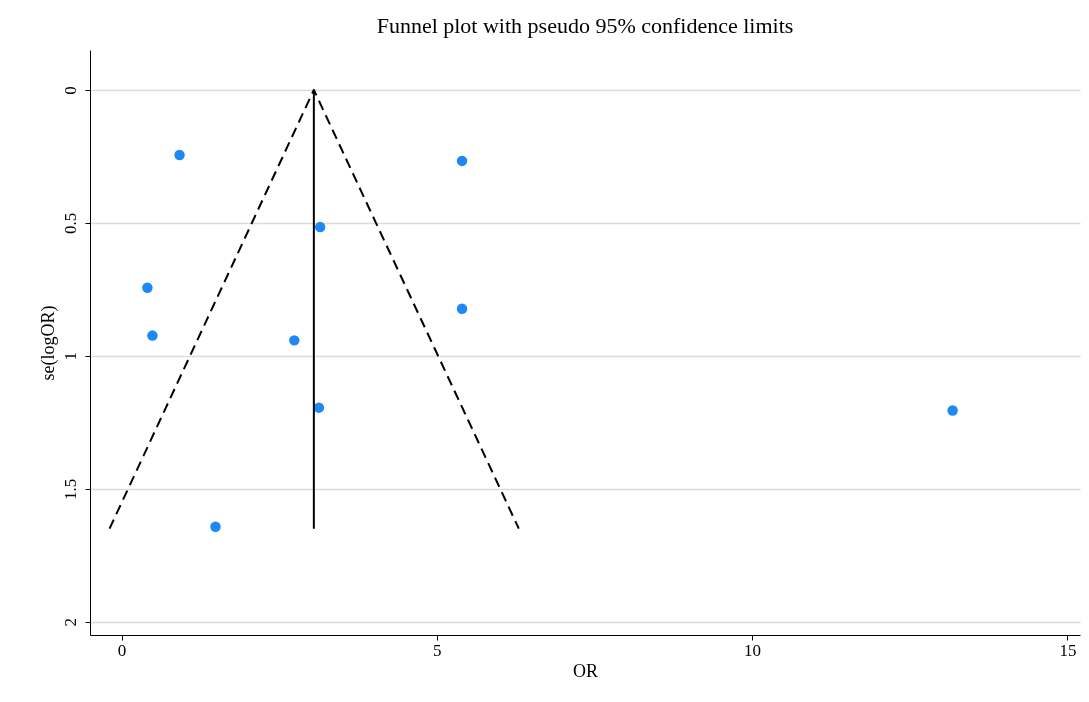  I want to click on chart-title: Funnel plot with pseudo 95% confidence limits, so click(585, 25).